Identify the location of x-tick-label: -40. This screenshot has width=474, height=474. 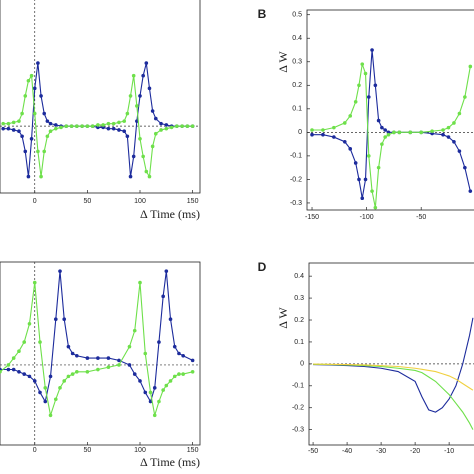
(347, 451).